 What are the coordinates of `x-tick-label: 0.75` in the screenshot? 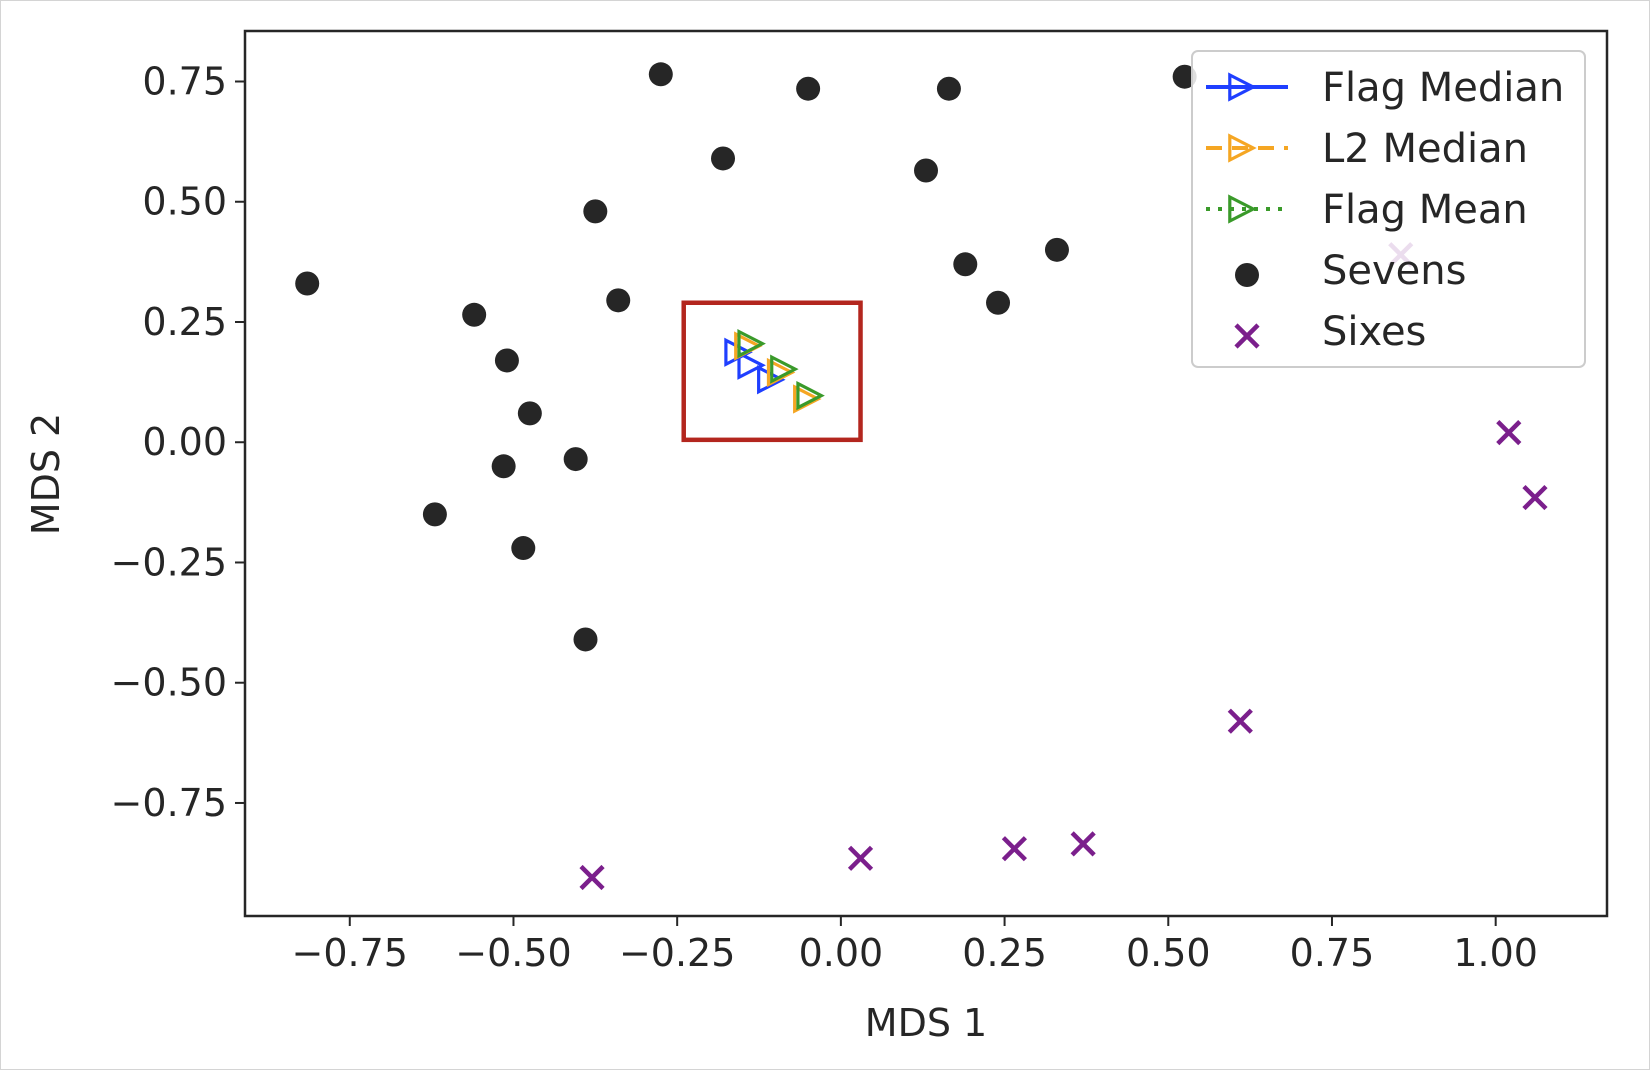 It's located at (1332, 953).